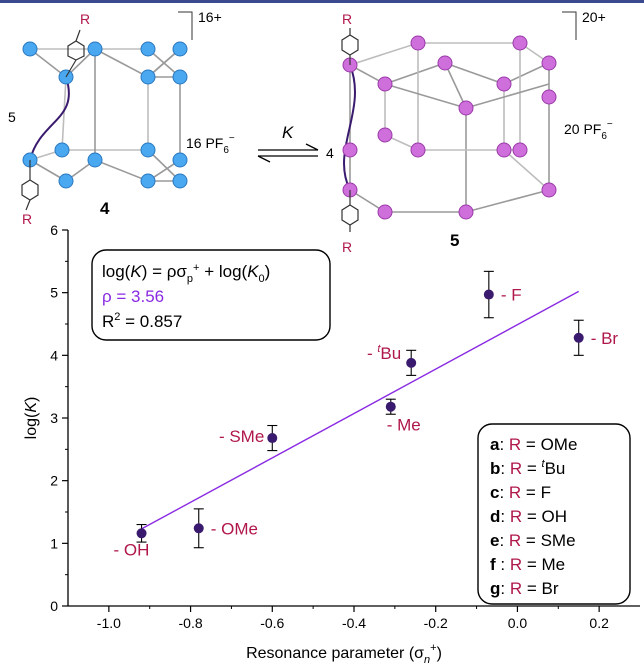 The image size is (644, 665). I want to click on x-tick-label: -0.8, so click(191, 623).